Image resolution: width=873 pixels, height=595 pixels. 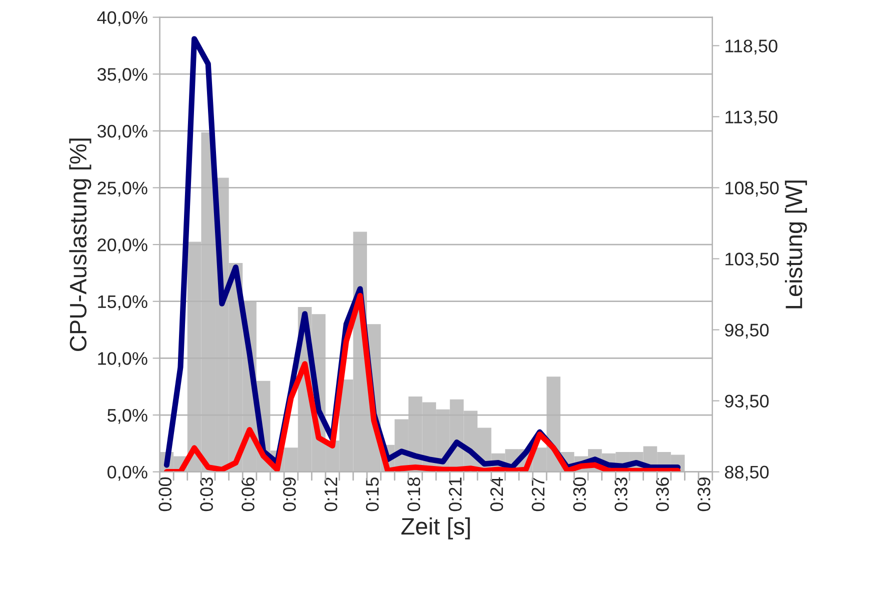 What do you see at coordinates (248, 494) in the screenshot?
I see `x-tick-label: 0:06` at bounding box center [248, 494].